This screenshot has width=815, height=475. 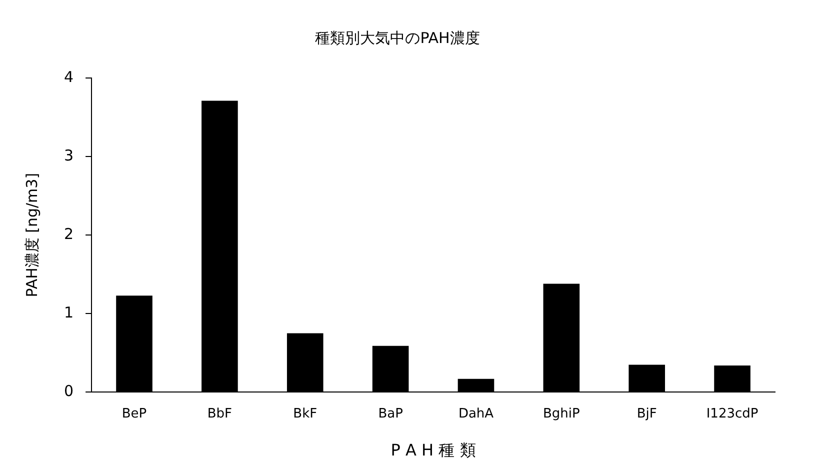 I want to click on y-tick-label: 4, so click(x=69, y=77).